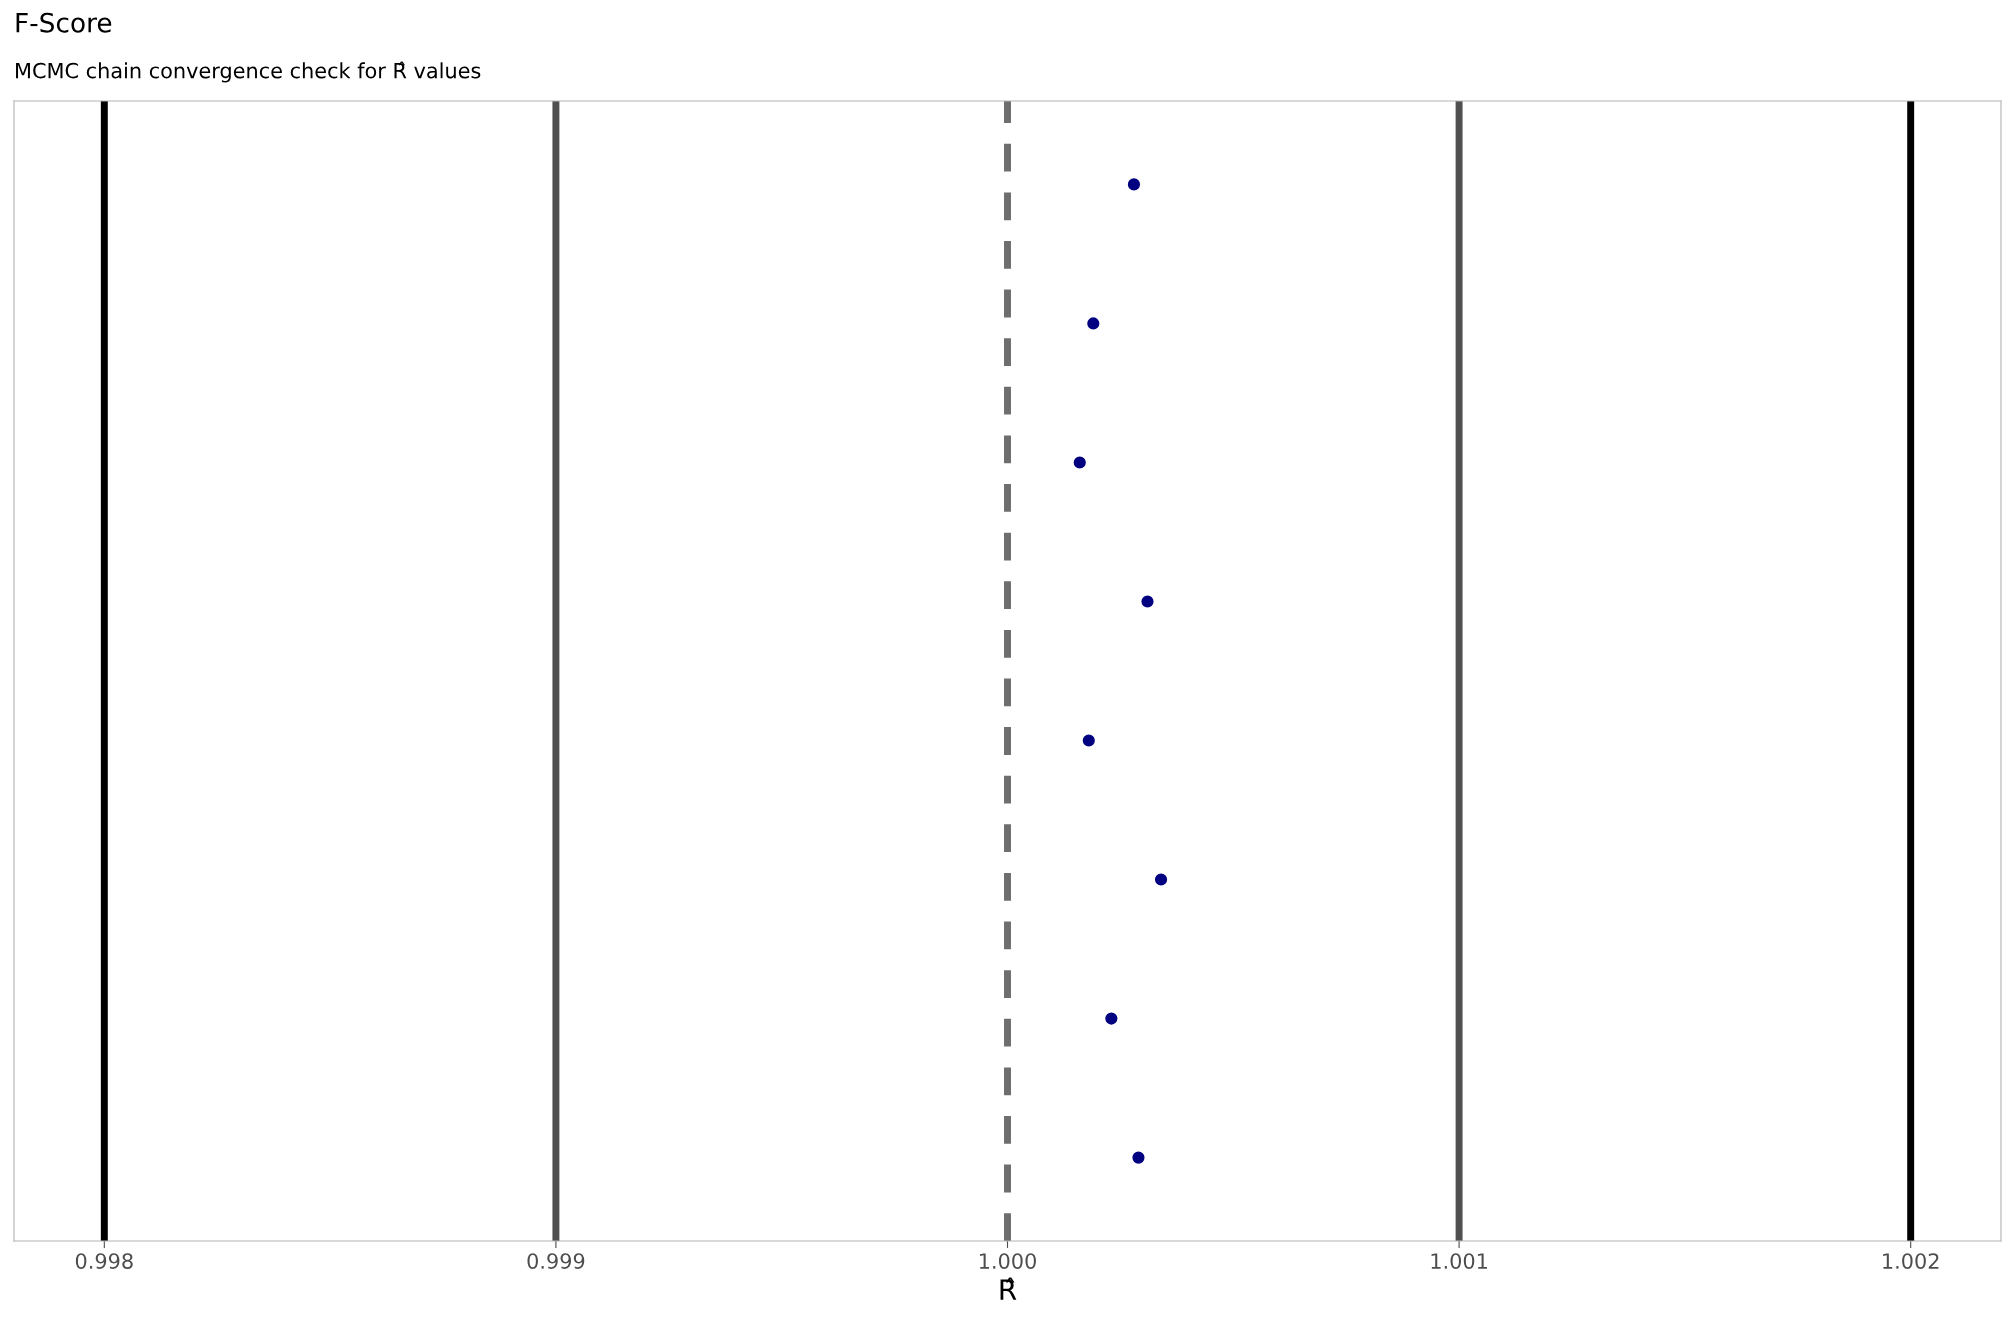 Image resolution: width=2016 pixels, height=1344 pixels. What do you see at coordinates (1459, 1261) in the screenshot?
I see `x-tick-label: 1.001` at bounding box center [1459, 1261].